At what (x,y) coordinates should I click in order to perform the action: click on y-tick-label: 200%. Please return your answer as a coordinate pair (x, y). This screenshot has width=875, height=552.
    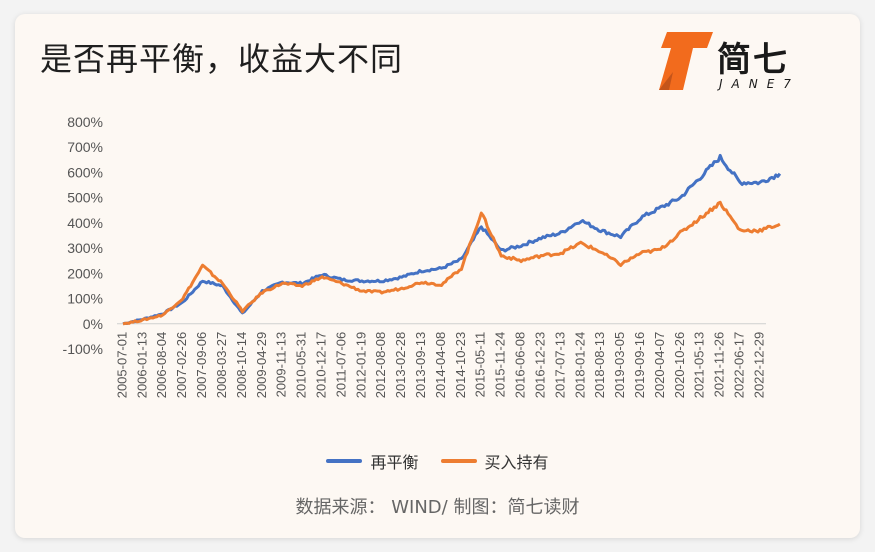
    Looking at the image, I should click on (85, 273).